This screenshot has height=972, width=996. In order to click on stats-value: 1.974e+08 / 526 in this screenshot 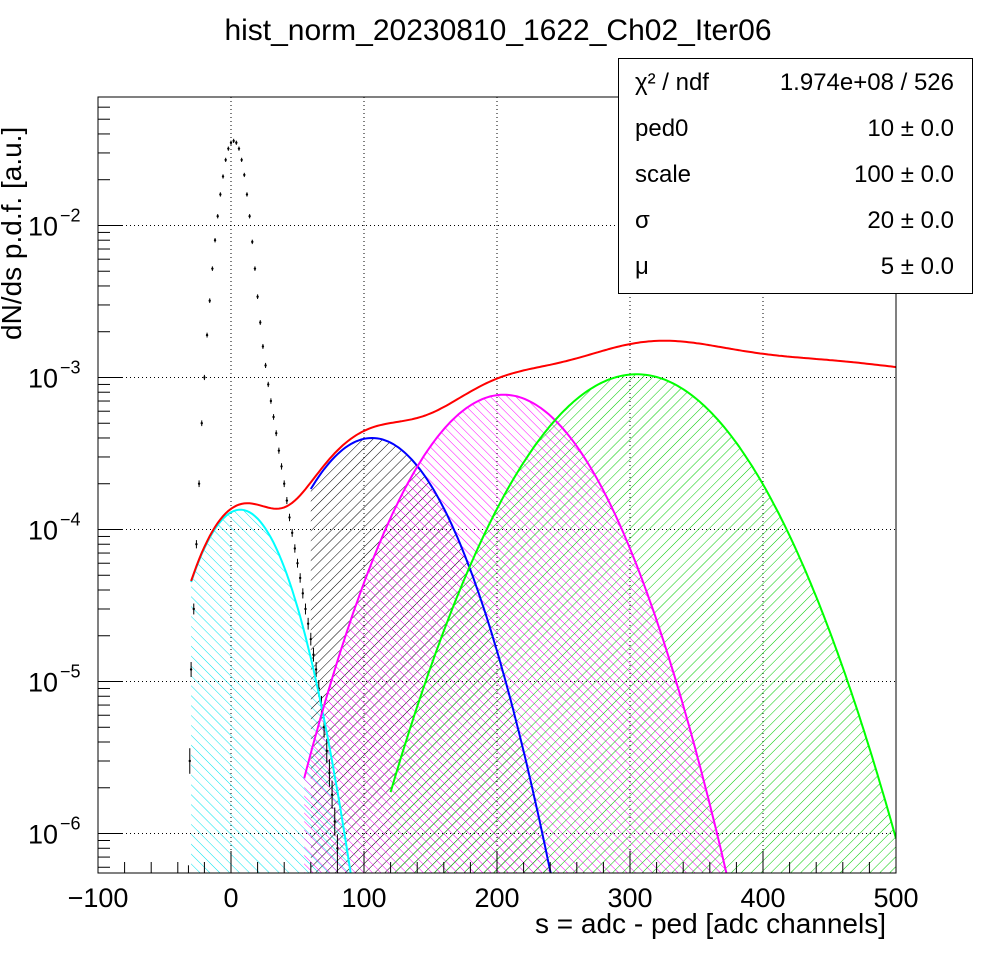, I will do `click(866, 82)`.